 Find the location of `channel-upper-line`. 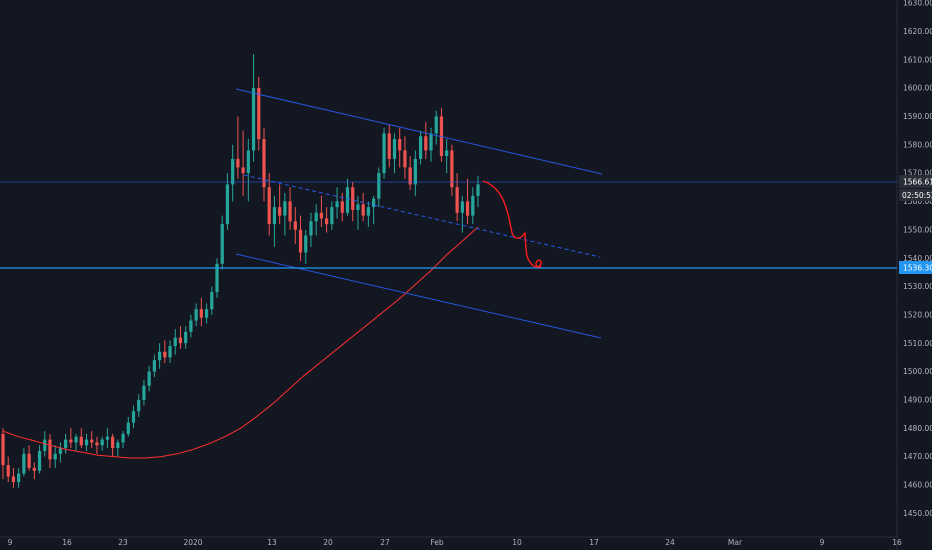

channel-upper-line is located at coordinates (419, 131).